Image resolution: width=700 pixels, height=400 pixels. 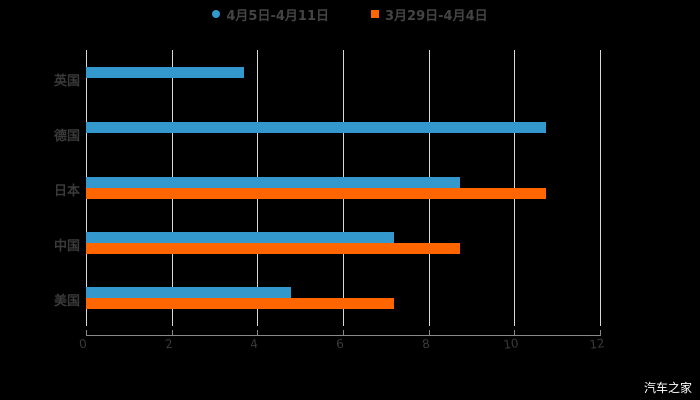 What do you see at coordinates (340, 344) in the screenshot?
I see `x-tick-label: 6` at bounding box center [340, 344].